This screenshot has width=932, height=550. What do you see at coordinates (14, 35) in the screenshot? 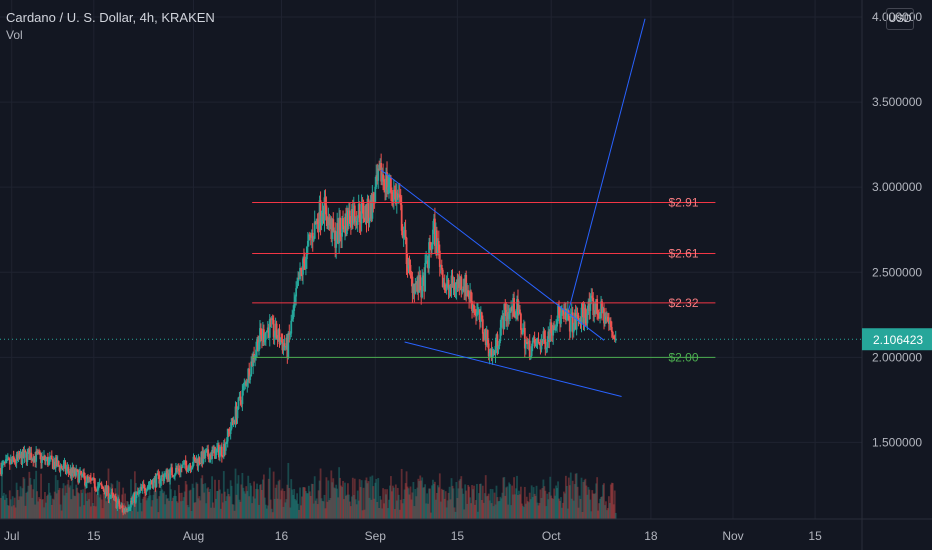
I see `volume-indicator-label: Vol` at bounding box center [14, 35].